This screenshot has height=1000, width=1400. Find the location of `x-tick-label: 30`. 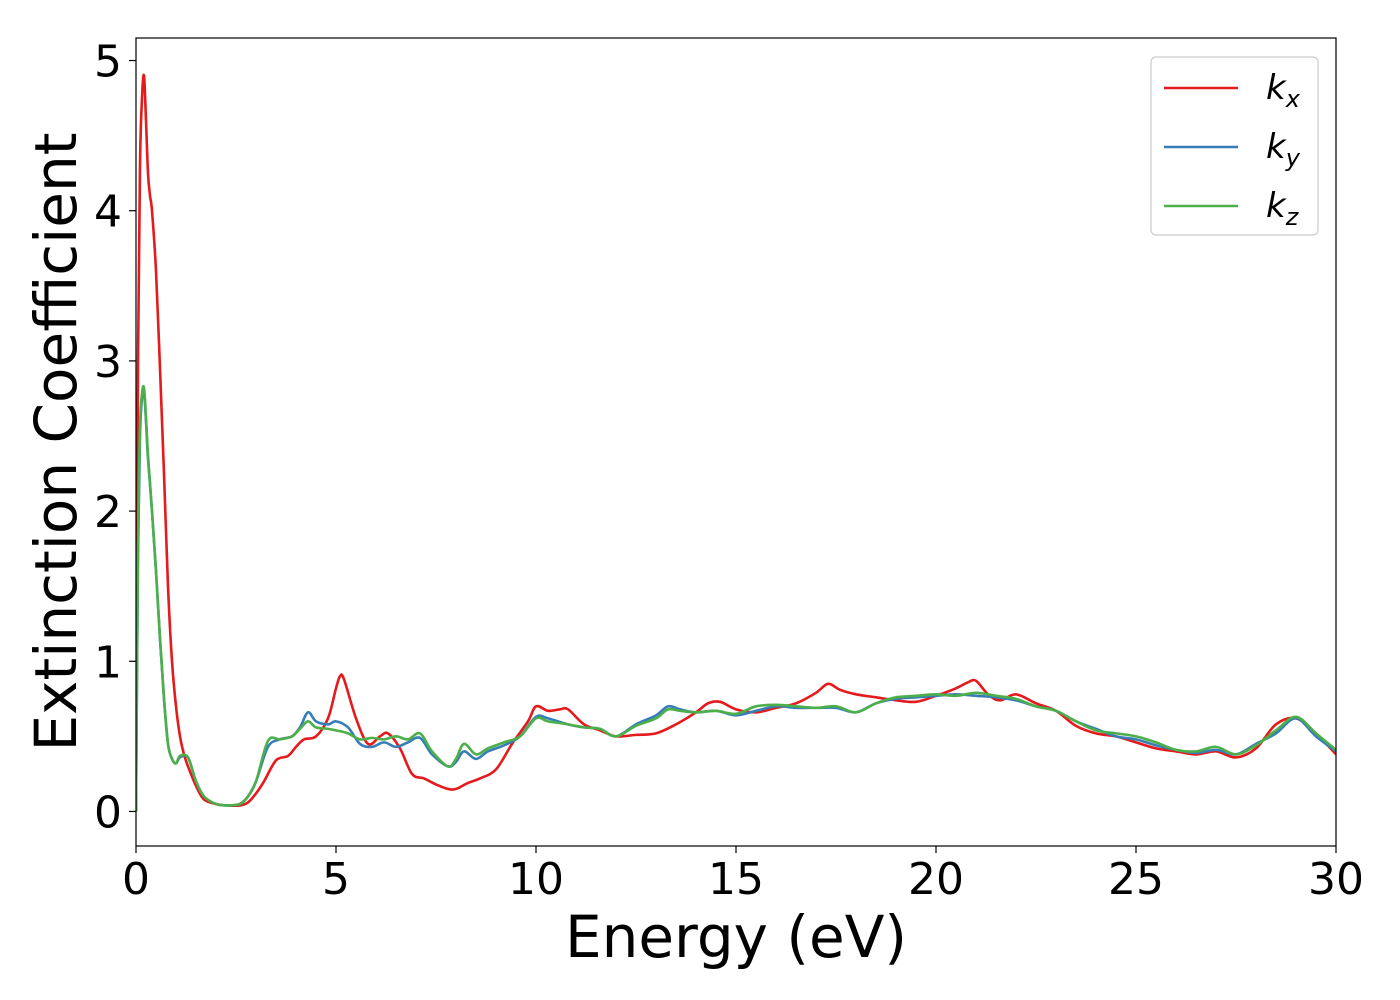

x-tick-label: 30 is located at coordinates (1336, 879).